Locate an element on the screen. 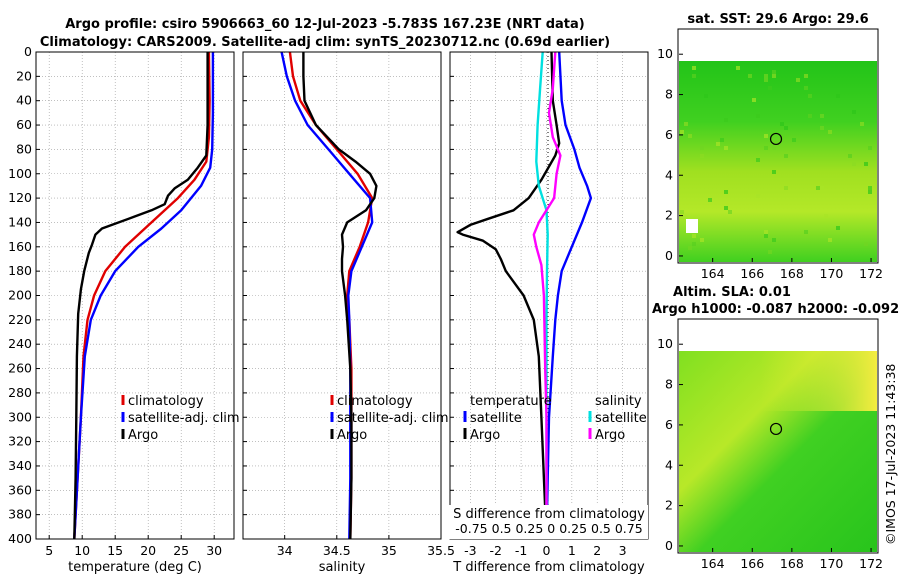 The image size is (900, 580). map-y-tick-label: 0 is located at coordinates (669, 255).